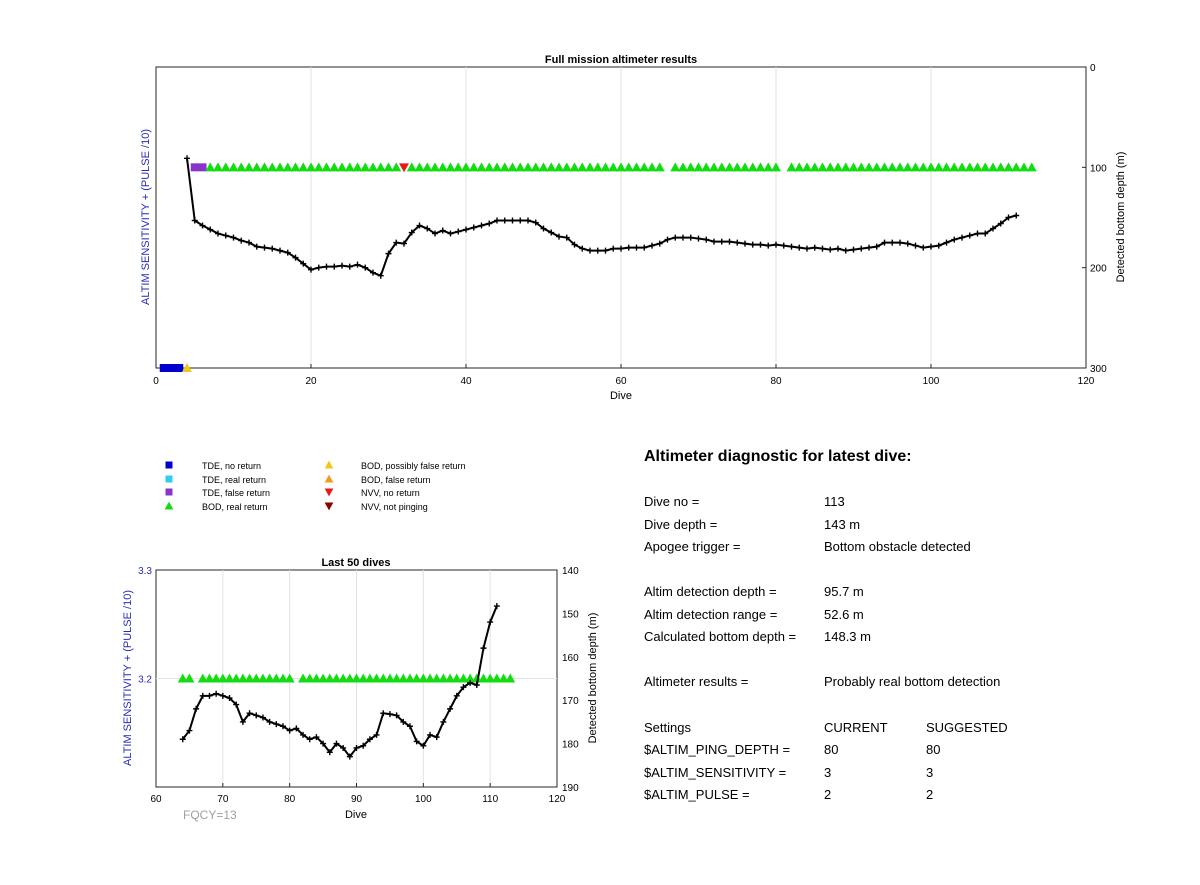 The width and height of the screenshot is (1200, 885). I want to click on settings-suggested: 2, so click(930, 794).